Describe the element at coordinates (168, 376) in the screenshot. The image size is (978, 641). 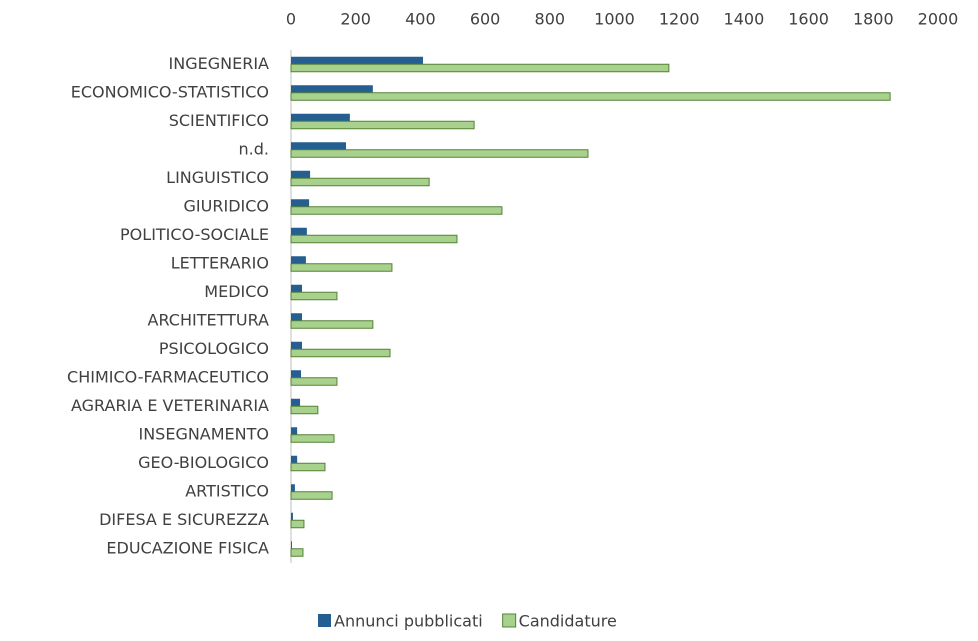
I see `y-tick-label: CHIMICO-FARMACEUTICO` at that location.